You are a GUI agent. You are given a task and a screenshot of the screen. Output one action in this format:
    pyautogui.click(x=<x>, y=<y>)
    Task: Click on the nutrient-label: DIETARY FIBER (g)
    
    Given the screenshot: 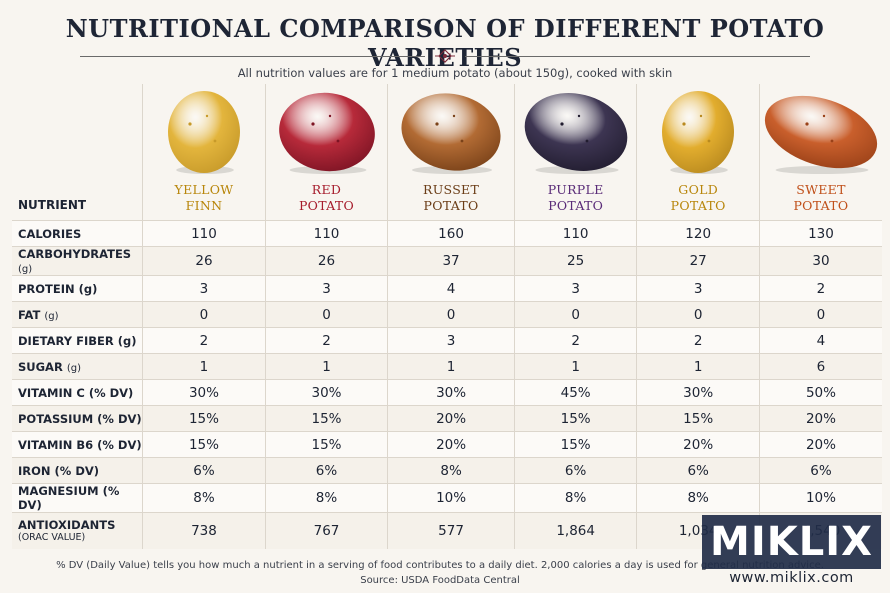 What is the action you would take?
    pyautogui.click(x=78, y=340)
    